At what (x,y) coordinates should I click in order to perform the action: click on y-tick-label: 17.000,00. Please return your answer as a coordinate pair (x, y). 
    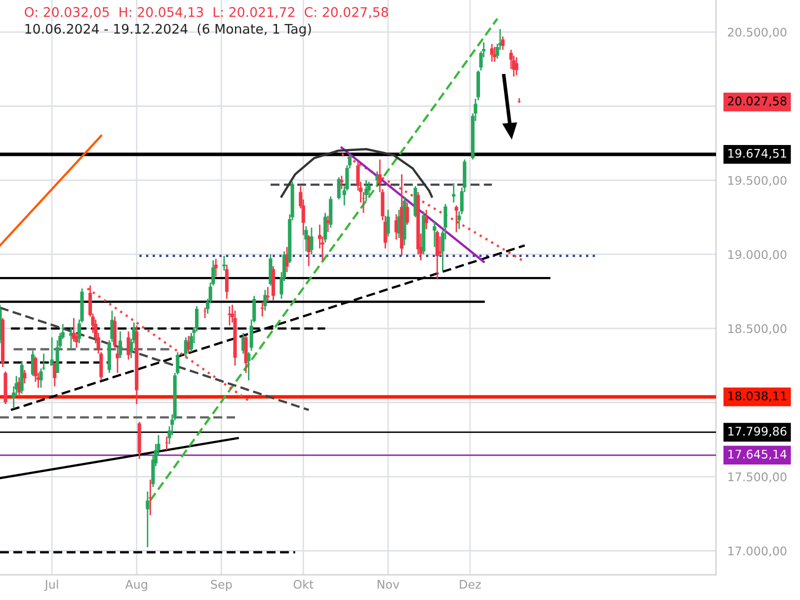
    Looking at the image, I should click on (757, 551).